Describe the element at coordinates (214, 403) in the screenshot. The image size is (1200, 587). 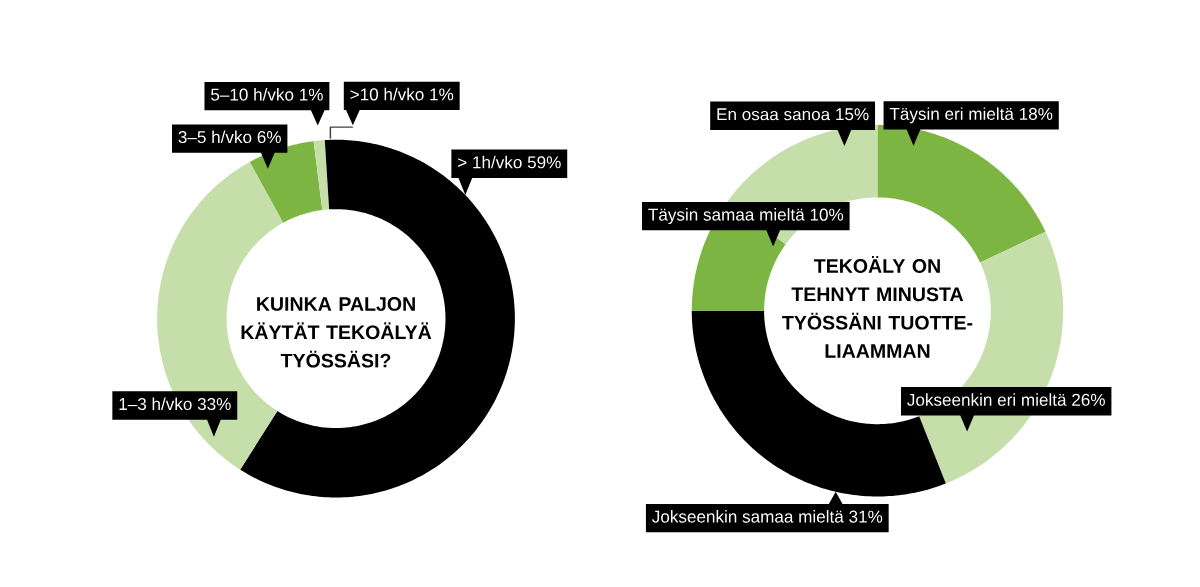
I see `data-label: 33%` at that location.